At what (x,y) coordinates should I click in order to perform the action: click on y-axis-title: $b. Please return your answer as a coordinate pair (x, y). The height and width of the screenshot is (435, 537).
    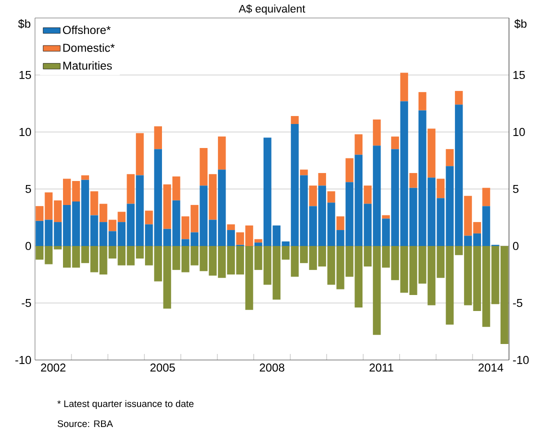
    Looking at the image, I should click on (24, 23).